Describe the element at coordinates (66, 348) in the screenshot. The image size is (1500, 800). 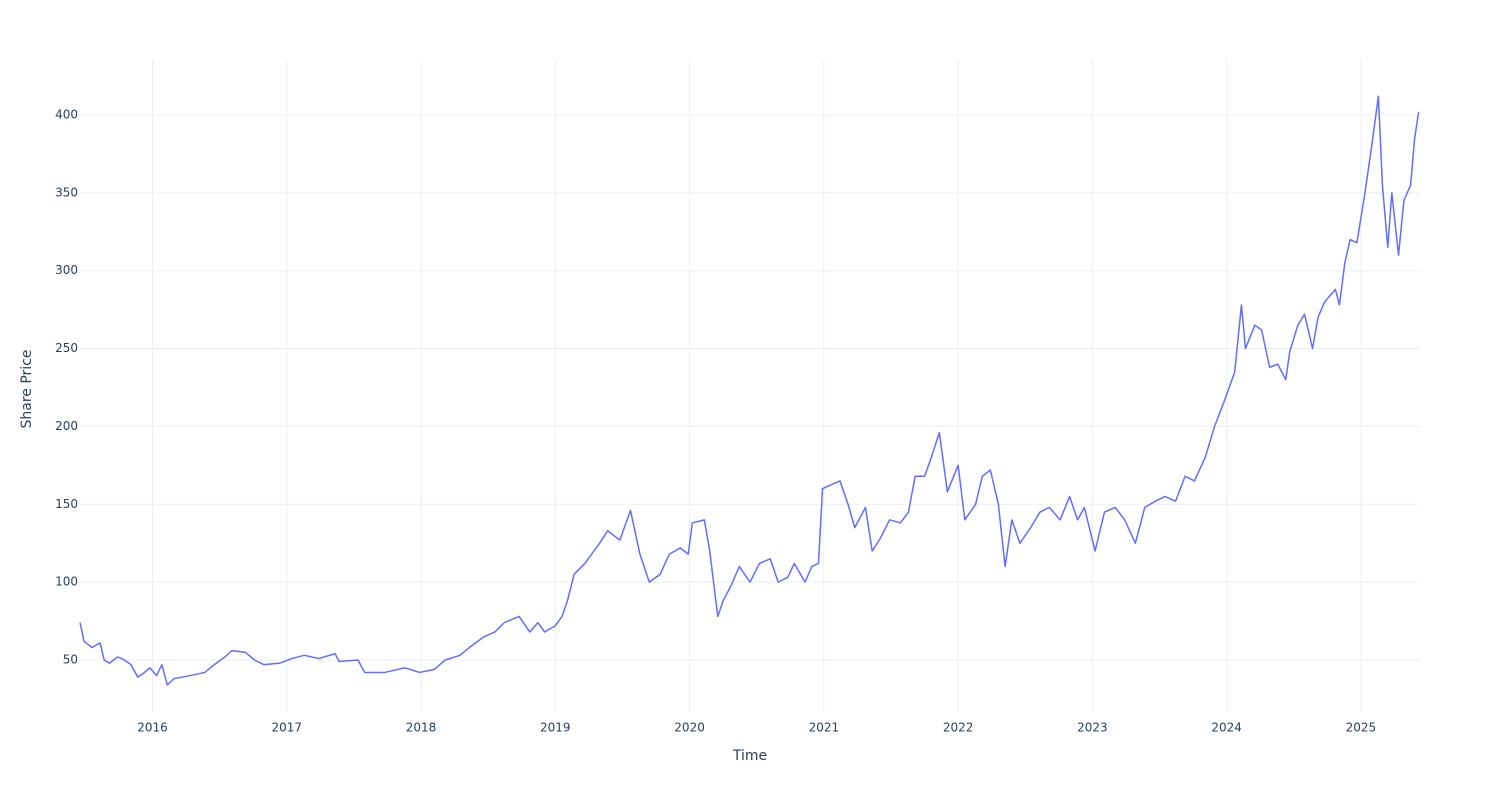
I see `y-tick-label: 250` at that location.